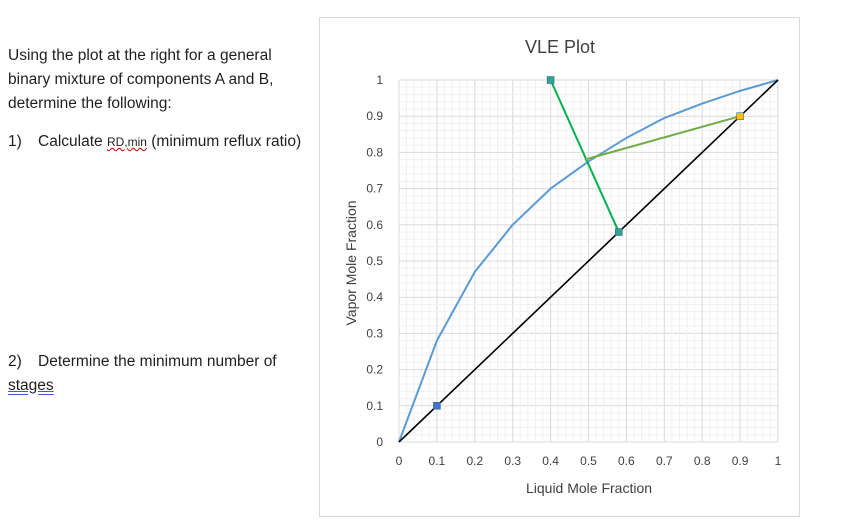 Image resolution: width=846 pixels, height=522 pixels. Describe the element at coordinates (374, 297) in the screenshot. I see `y-tick-label: 0.4` at that location.